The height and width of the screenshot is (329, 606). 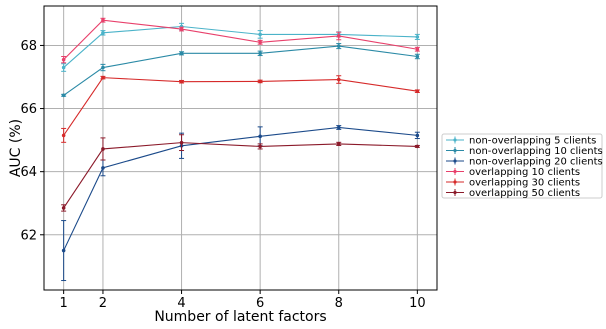 What do you see at coordinates (524, 183) in the screenshot?
I see `legend-label: overlapping 30 clients` at bounding box center [524, 183].